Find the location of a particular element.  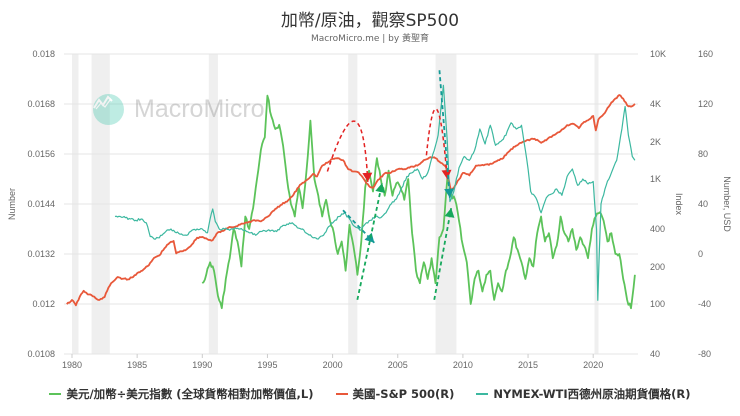

watermark-text: MacroMicro is located at coordinates (199, 109).